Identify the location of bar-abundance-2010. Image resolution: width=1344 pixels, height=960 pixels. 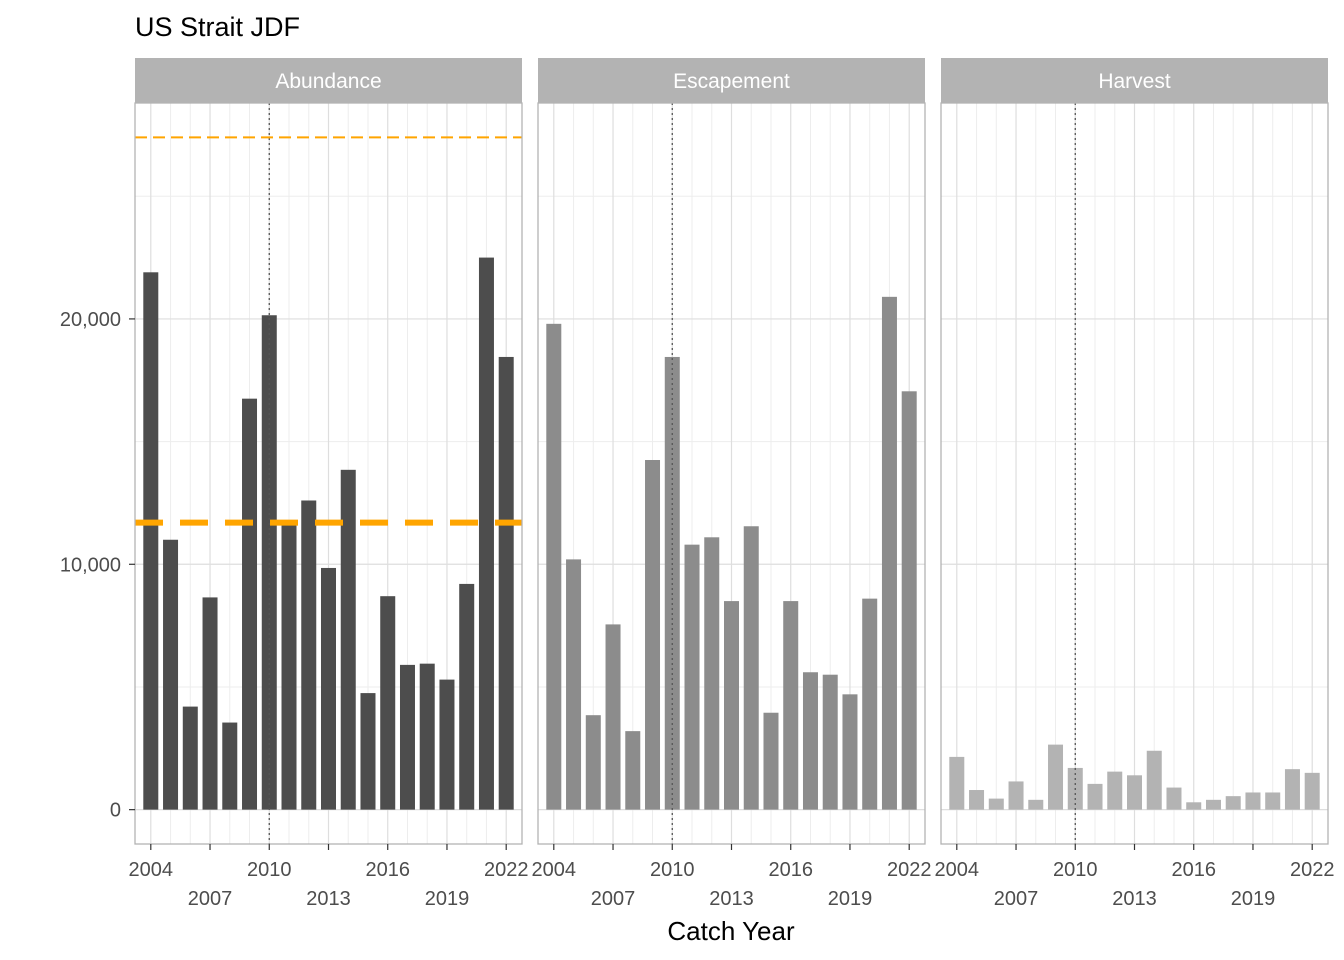
(269, 562).